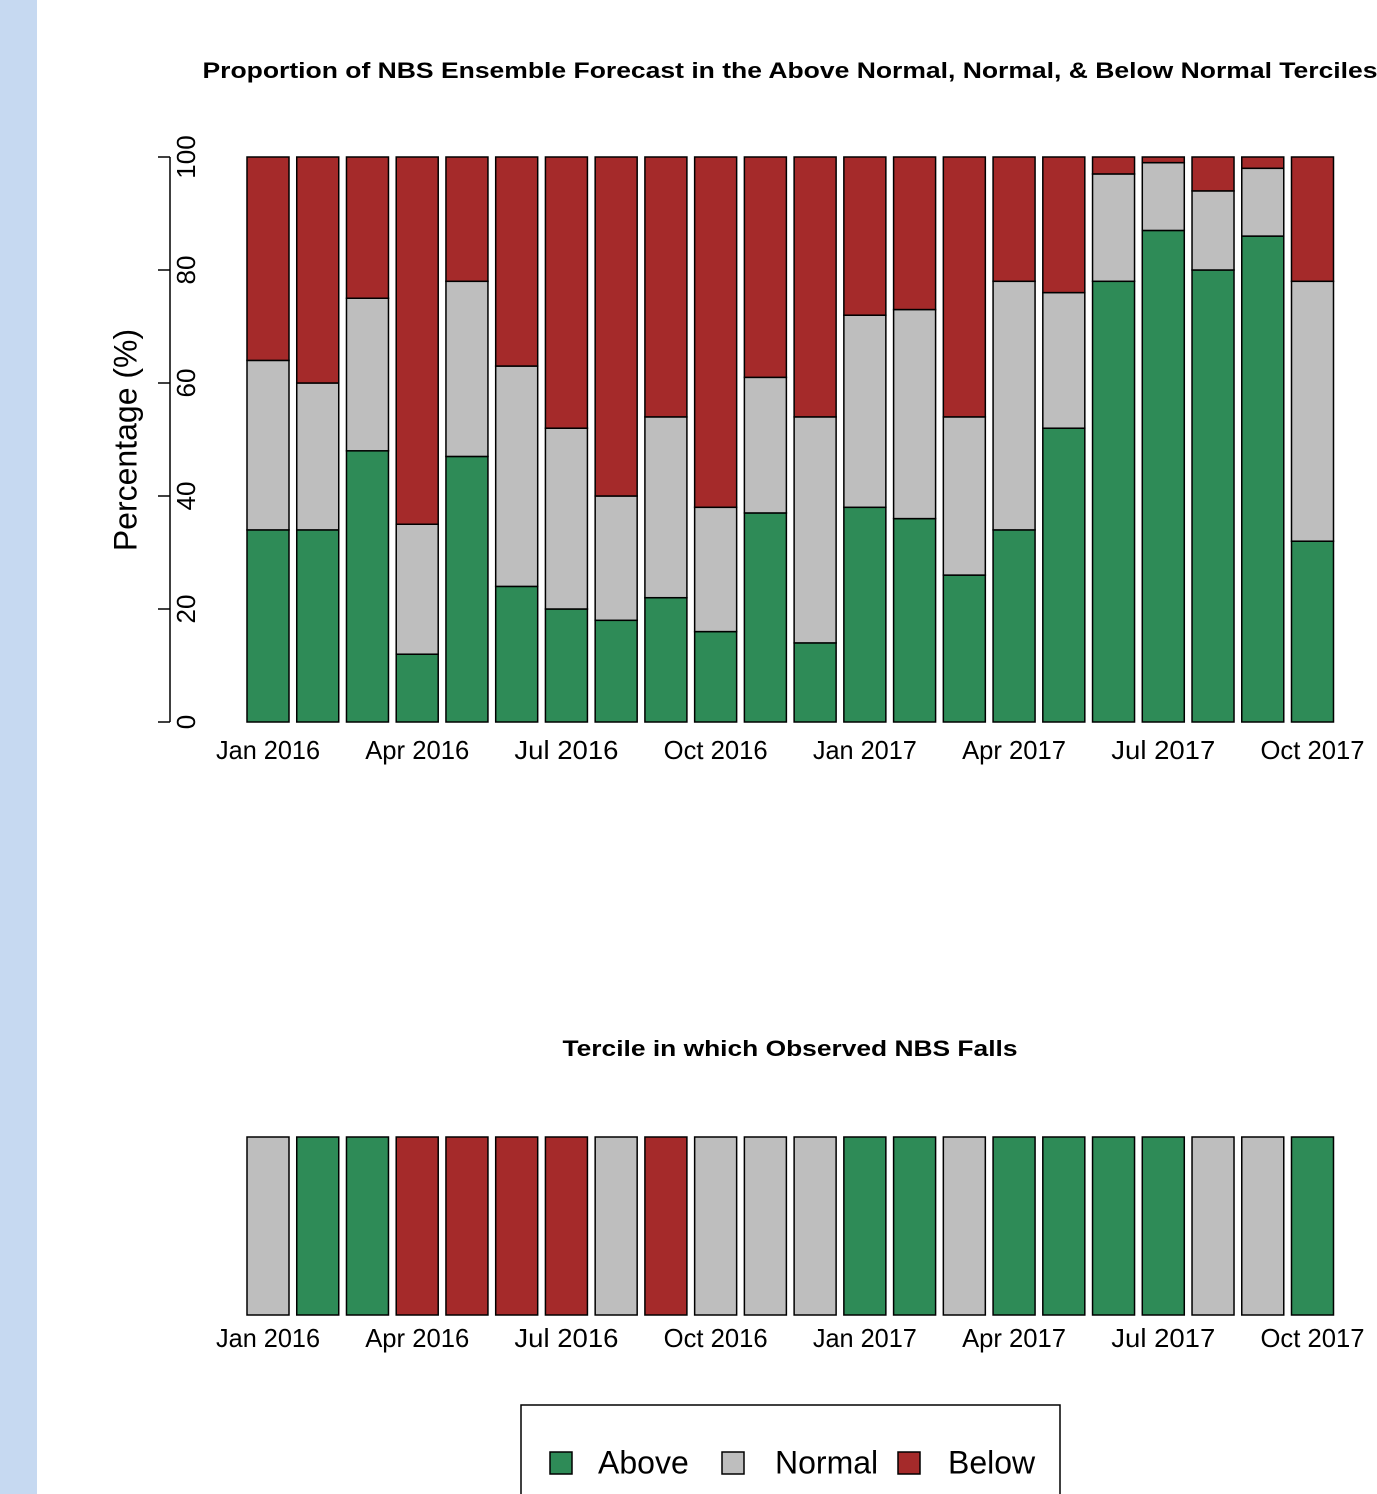 The width and height of the screenshot is (1377, 1494). I want to click on y-tick-label: 60, so click(186, 383).